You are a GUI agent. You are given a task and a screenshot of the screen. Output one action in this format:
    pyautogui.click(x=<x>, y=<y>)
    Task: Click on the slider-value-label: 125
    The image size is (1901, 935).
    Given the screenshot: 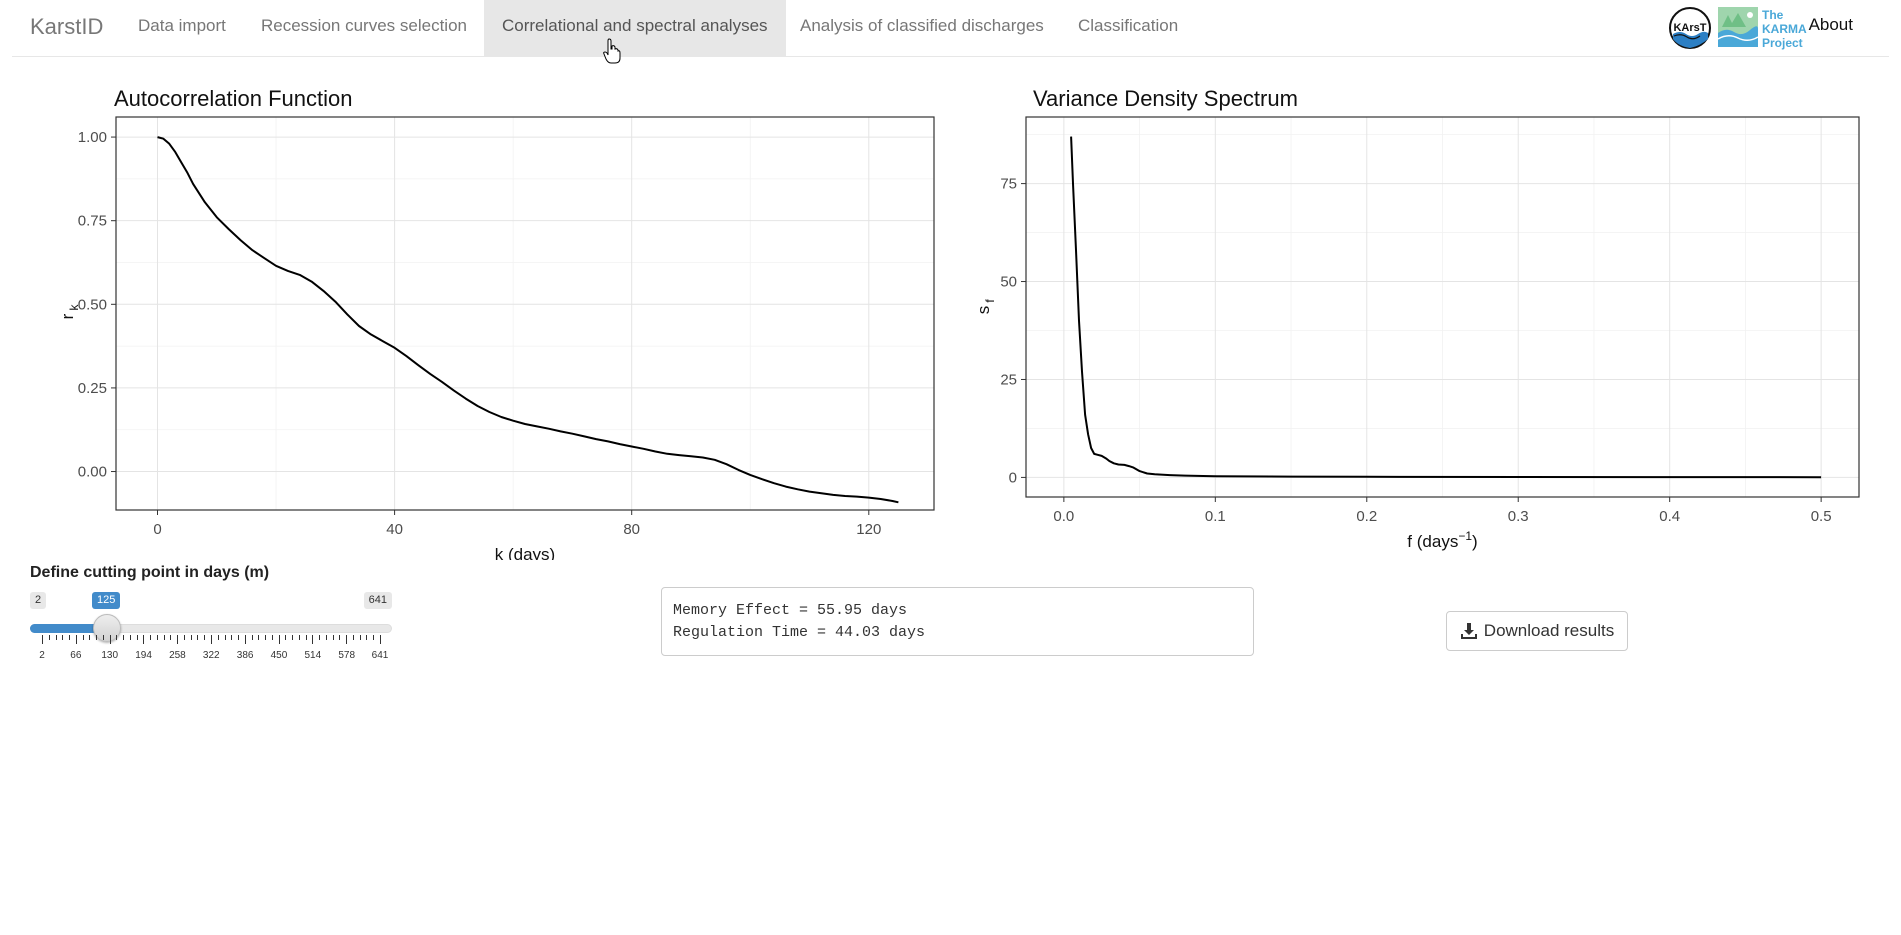 What is the action you would take?
    pyautogui.click(x=106, y=600)
    